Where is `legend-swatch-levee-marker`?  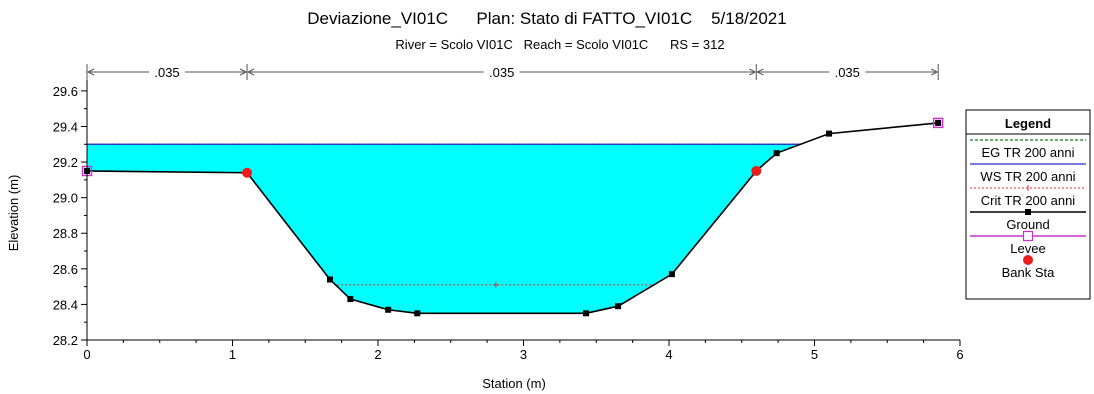 legend-swatch-levee-marker is located at coordinates (1028, 236).